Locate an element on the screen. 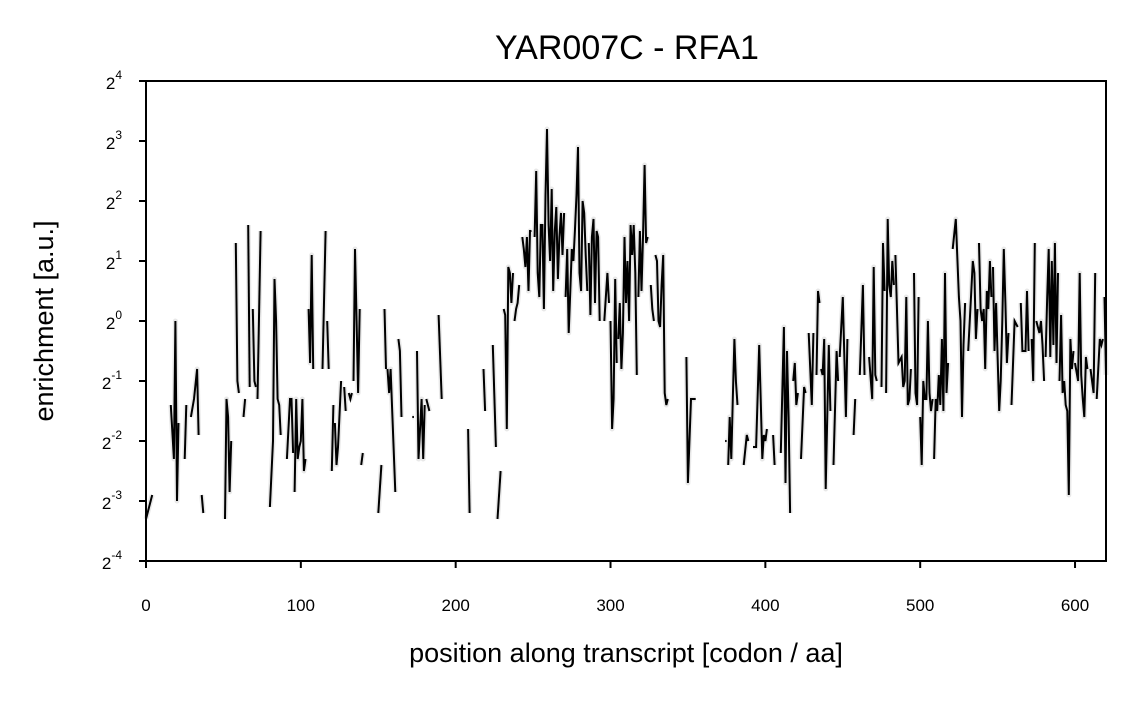 This screenshot has height=704, width=1136. y-tick-exponent: -3 is located at coordinates (116, 495).